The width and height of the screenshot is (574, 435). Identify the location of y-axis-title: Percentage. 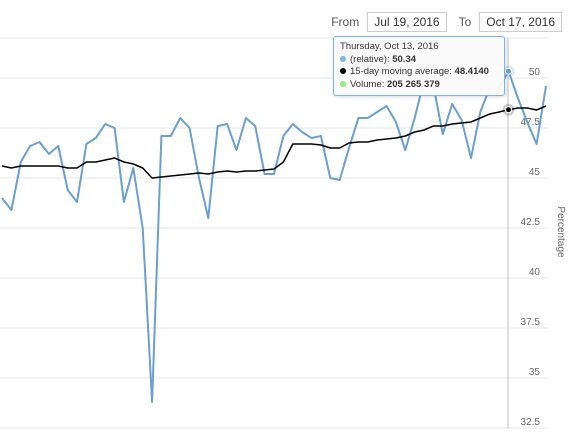
(560, 232).